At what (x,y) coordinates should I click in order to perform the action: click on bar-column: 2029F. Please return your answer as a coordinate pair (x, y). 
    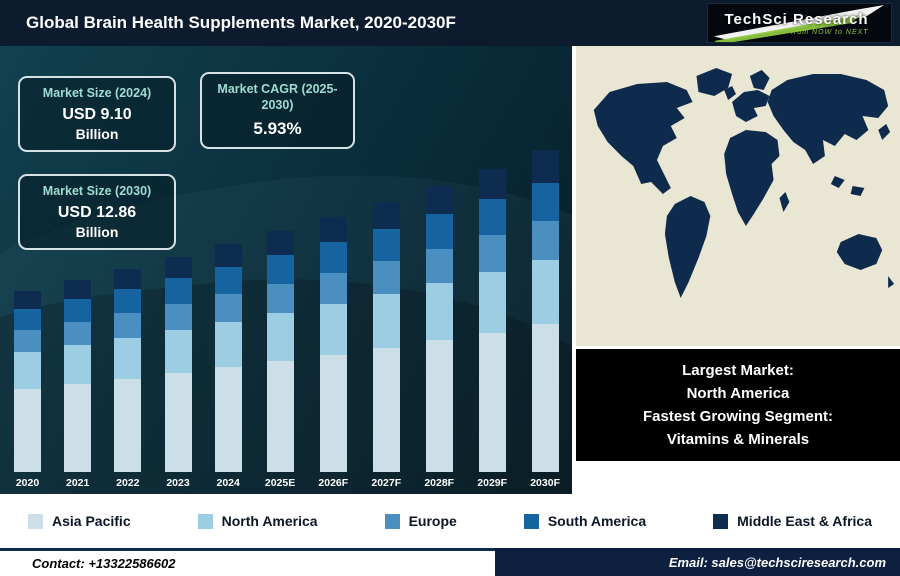
    Looking at the image, I should click on (492, 328).